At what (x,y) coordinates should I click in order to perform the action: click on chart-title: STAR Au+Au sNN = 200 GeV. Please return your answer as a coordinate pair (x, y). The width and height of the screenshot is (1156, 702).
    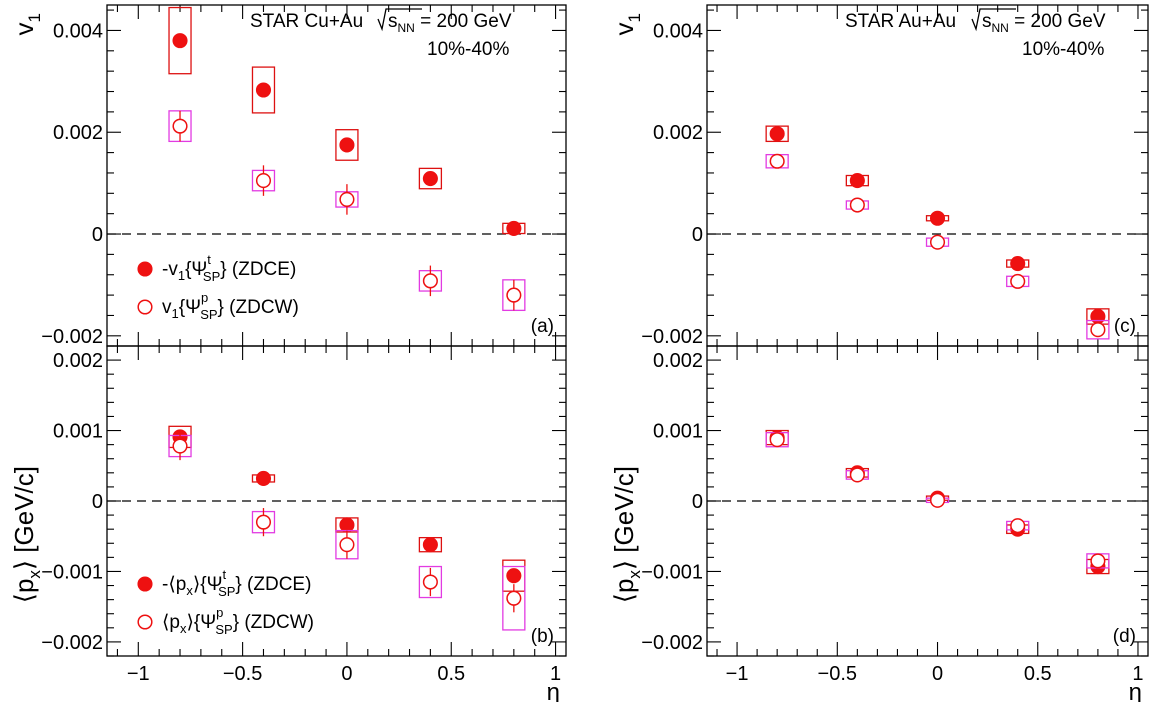
    Looking at the image, I should click on (975, 23).